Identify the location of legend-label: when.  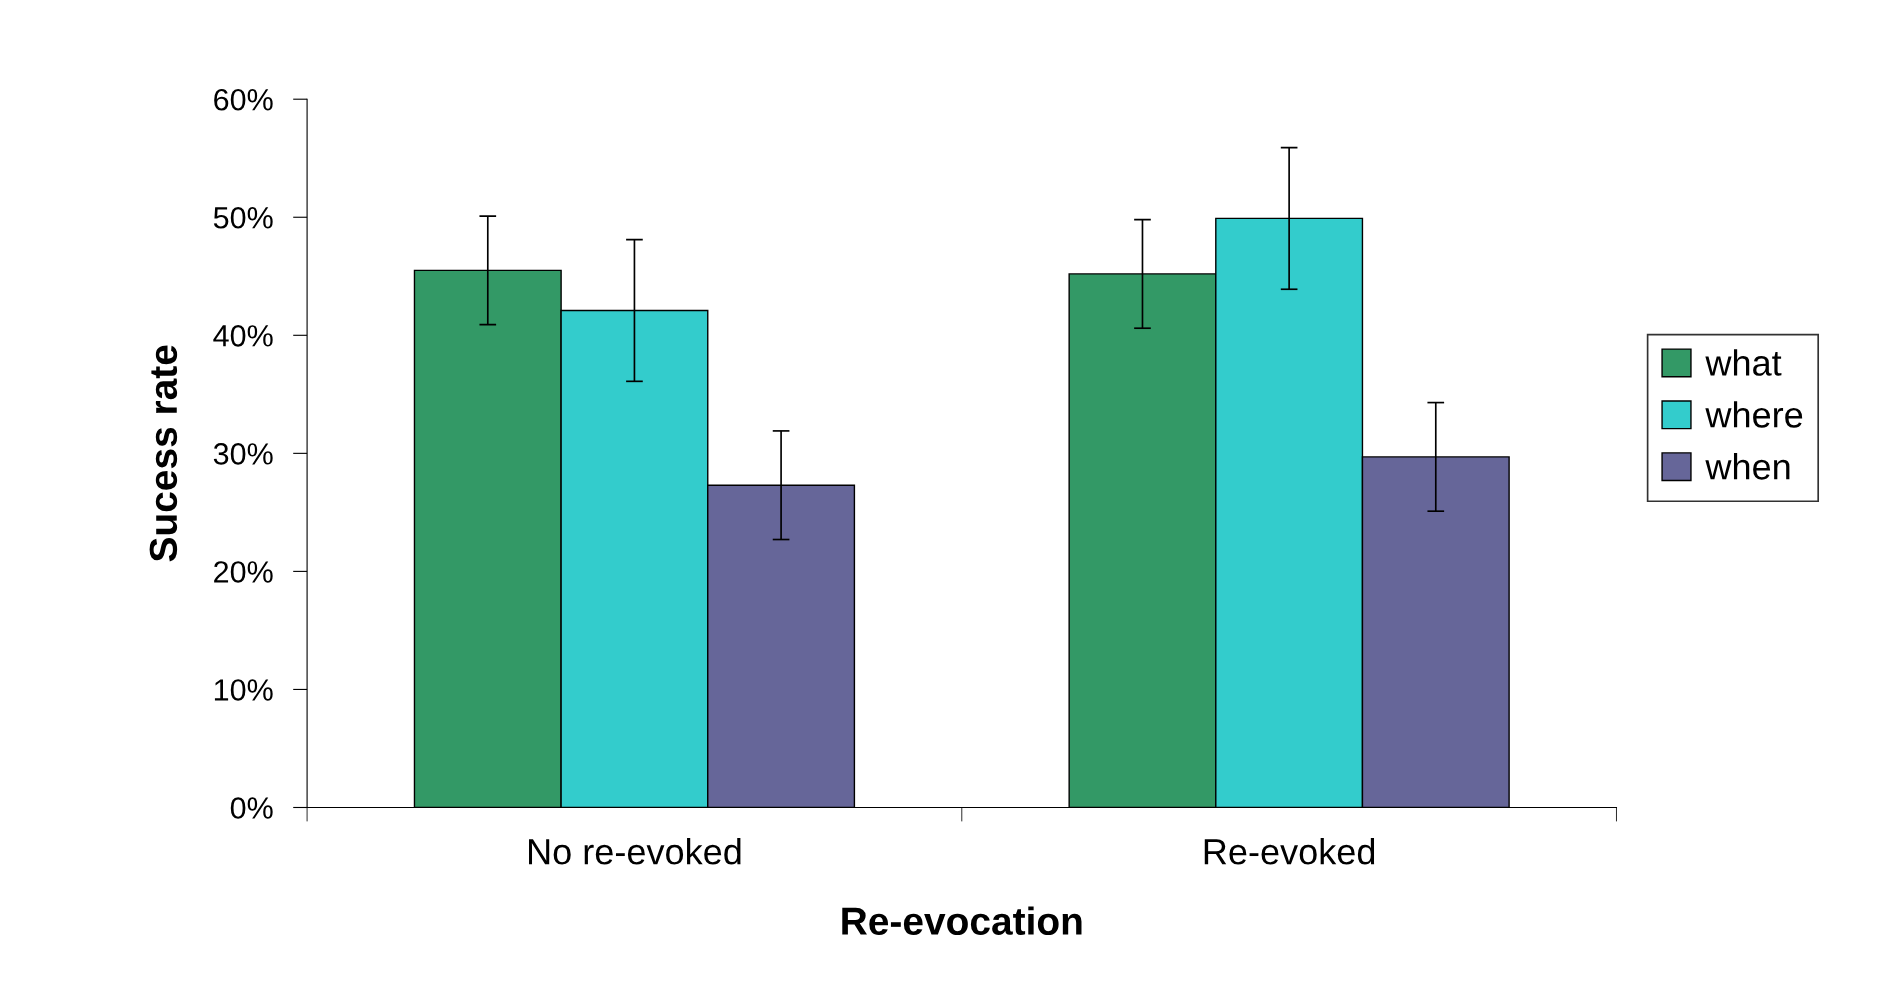
(1747, 466).